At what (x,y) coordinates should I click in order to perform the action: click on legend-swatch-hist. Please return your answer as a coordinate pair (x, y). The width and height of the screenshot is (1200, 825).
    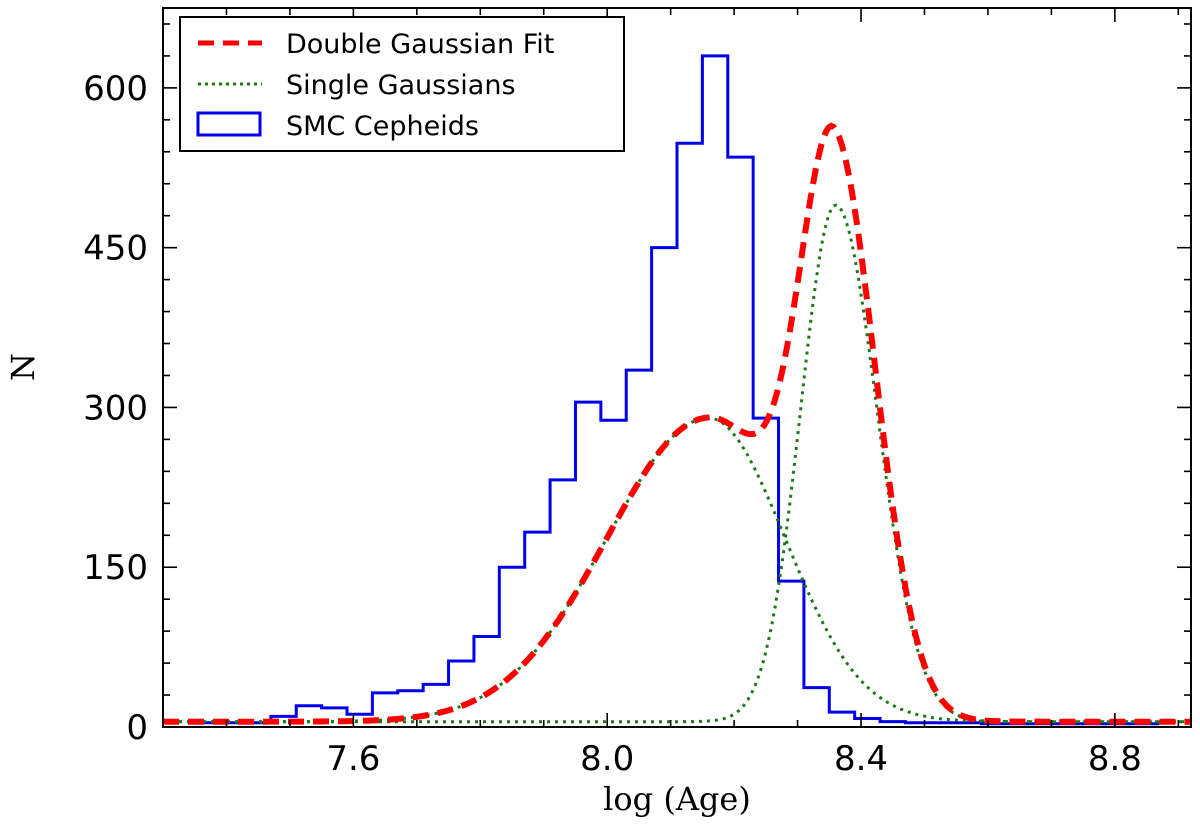
    Looking at the image, I should click on (229, 124).